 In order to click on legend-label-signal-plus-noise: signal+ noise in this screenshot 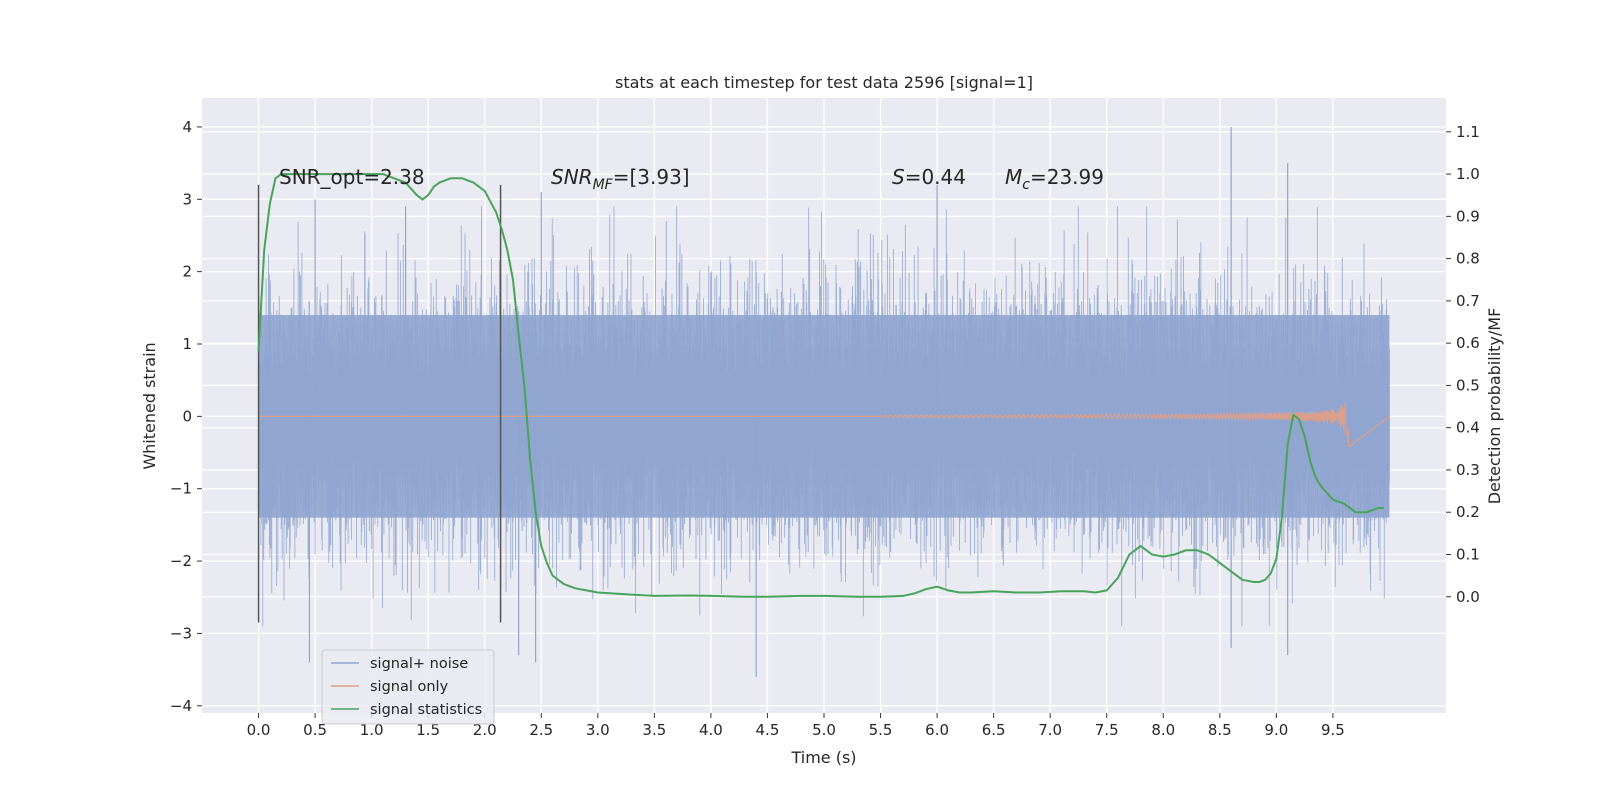, I will do `click(419, 664)`.